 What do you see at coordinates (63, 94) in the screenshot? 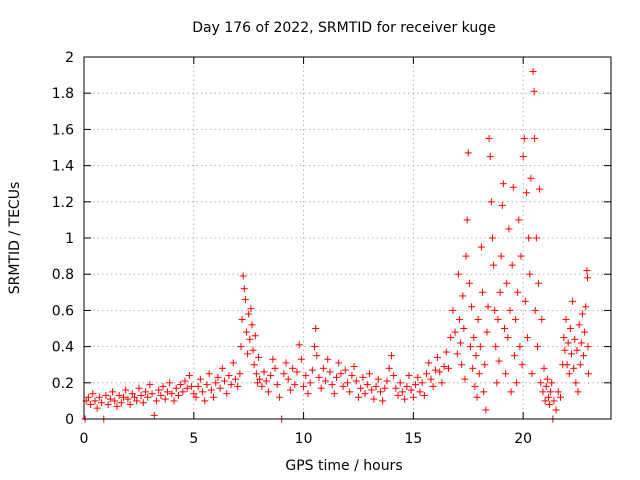
I see `y-tick-label: 1.8` at bounding box center [63, 94].